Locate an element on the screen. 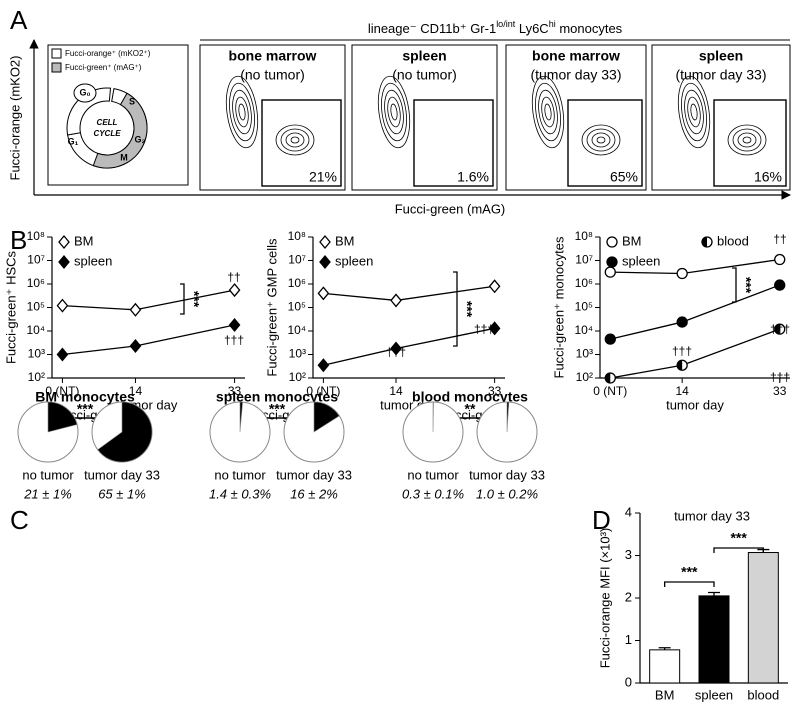 The height and width of the screenshot is (705, 796). chart-subtitle: tumor day 33 is located at coordinates (712, 515).